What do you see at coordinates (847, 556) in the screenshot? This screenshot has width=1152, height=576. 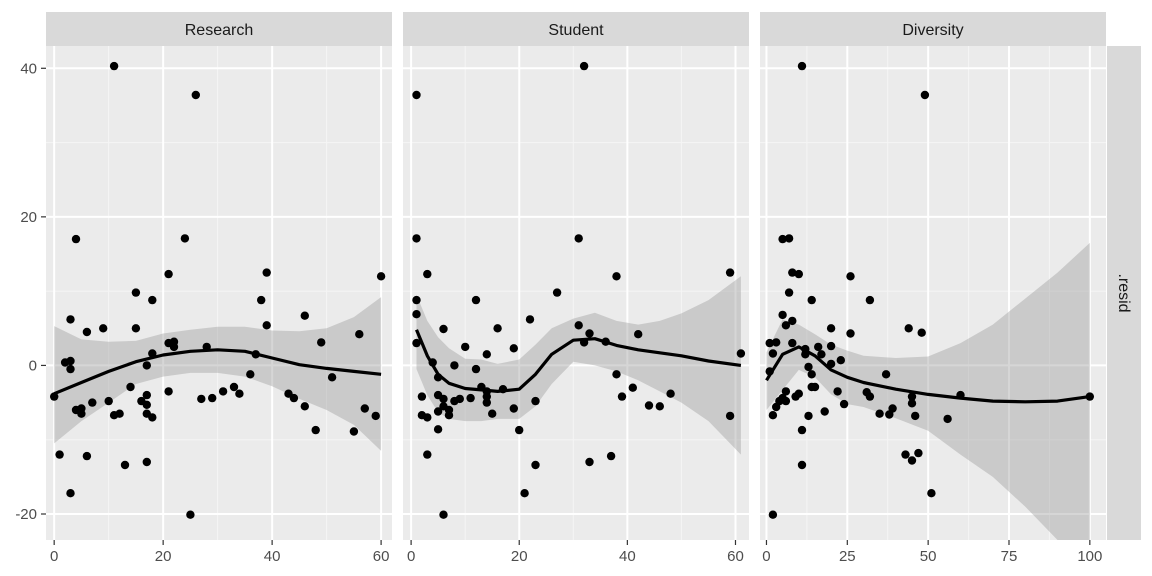 I see `x-tick-label: 25` at bounding box center [847, 556].